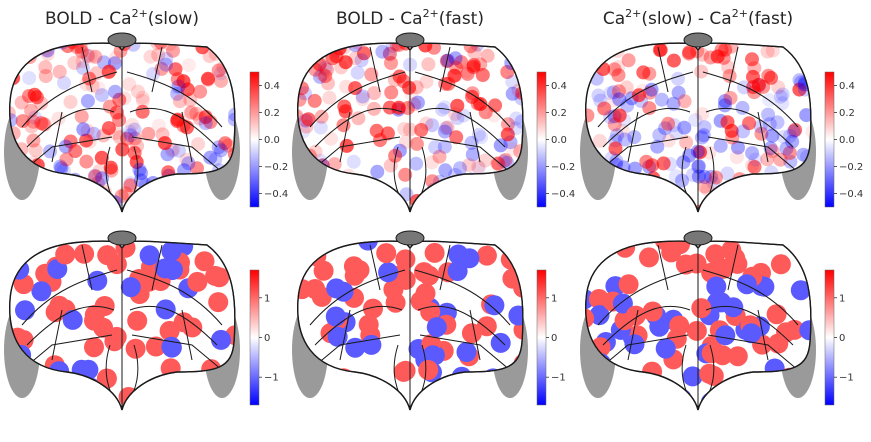  I want to click on brain-panel-4: 1 0 −1, so click(141, 320).